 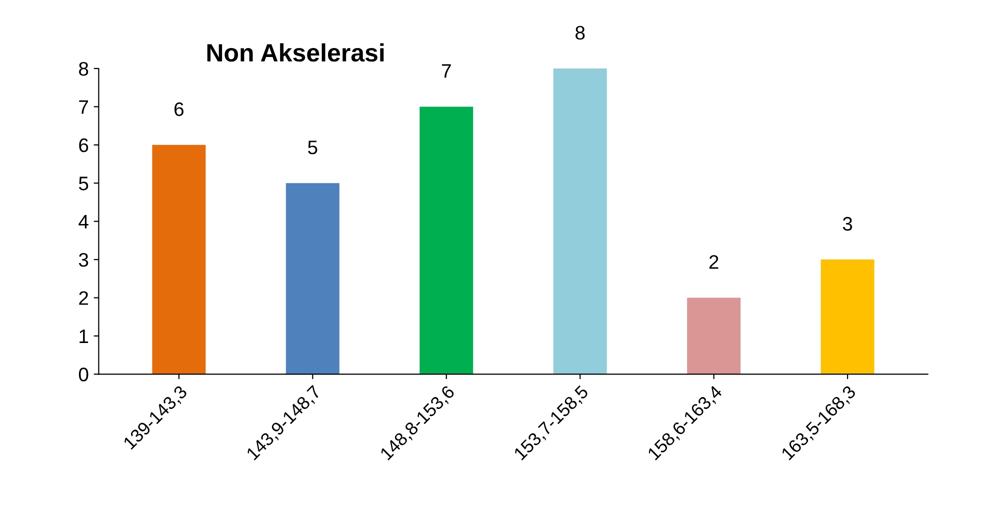 I want to click on y-tick-label: 1, so click(x=84, y=337).